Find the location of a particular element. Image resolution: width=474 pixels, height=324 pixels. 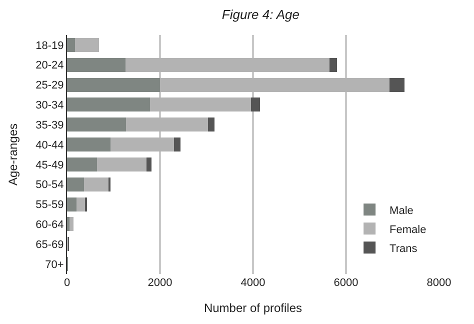

y-tick-label: 45-49 is located at coordinates (50, 165).